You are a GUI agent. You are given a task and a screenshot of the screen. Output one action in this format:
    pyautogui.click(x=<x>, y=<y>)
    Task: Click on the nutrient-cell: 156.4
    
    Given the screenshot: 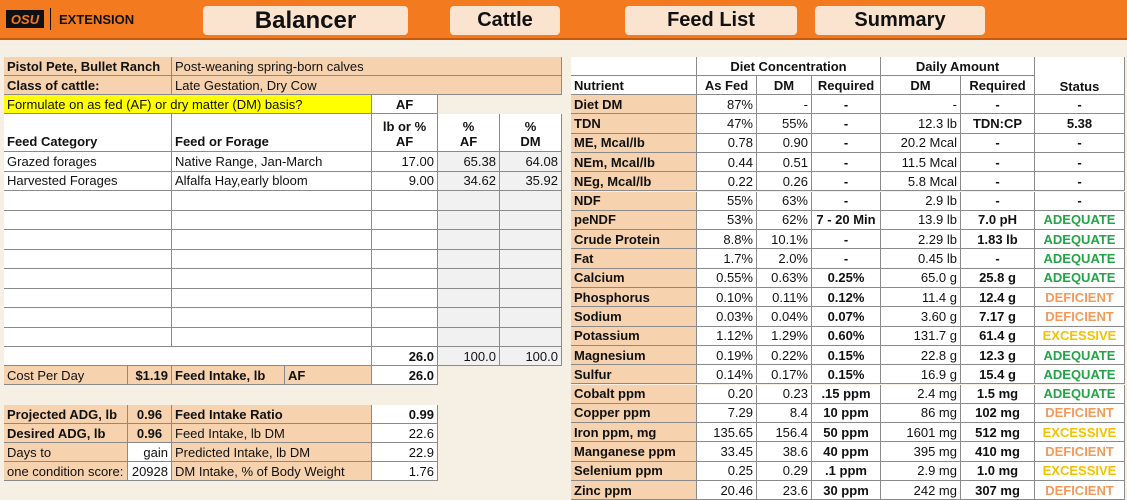 What is the action you would take?
    pyautogui.click(x=784, y=433)
    